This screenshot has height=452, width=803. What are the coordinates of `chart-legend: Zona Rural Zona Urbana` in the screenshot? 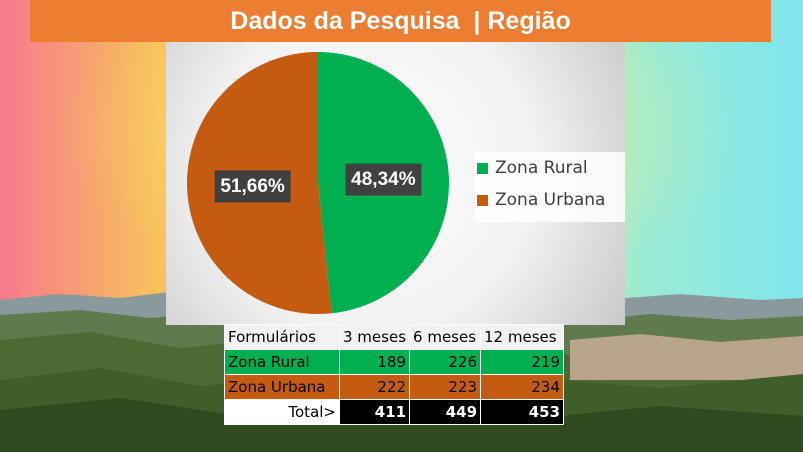 It's located at (550, 187).